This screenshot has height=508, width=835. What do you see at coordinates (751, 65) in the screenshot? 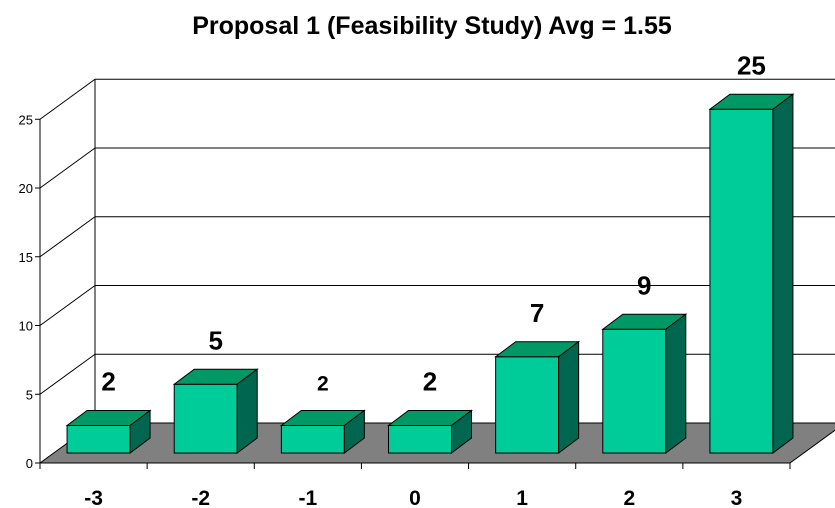
I see `data-label: 25` at bounding box center [751, 65].